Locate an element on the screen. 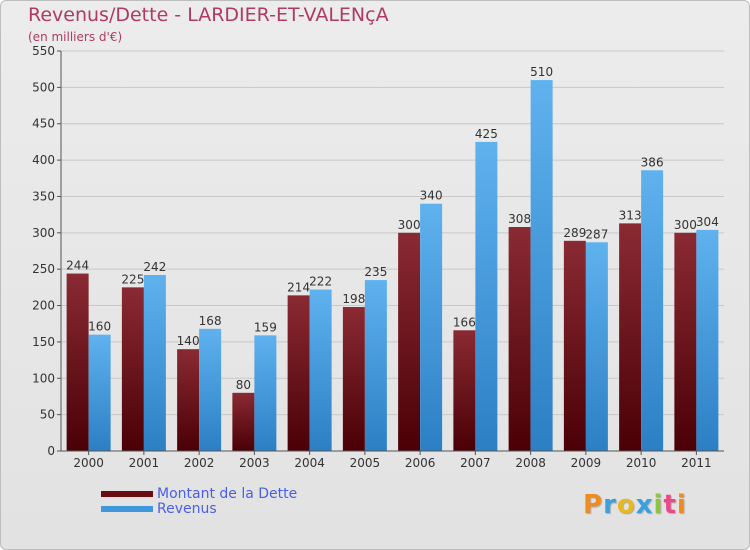  x-tick-label: 2006 is located at coordinates (420, 463).